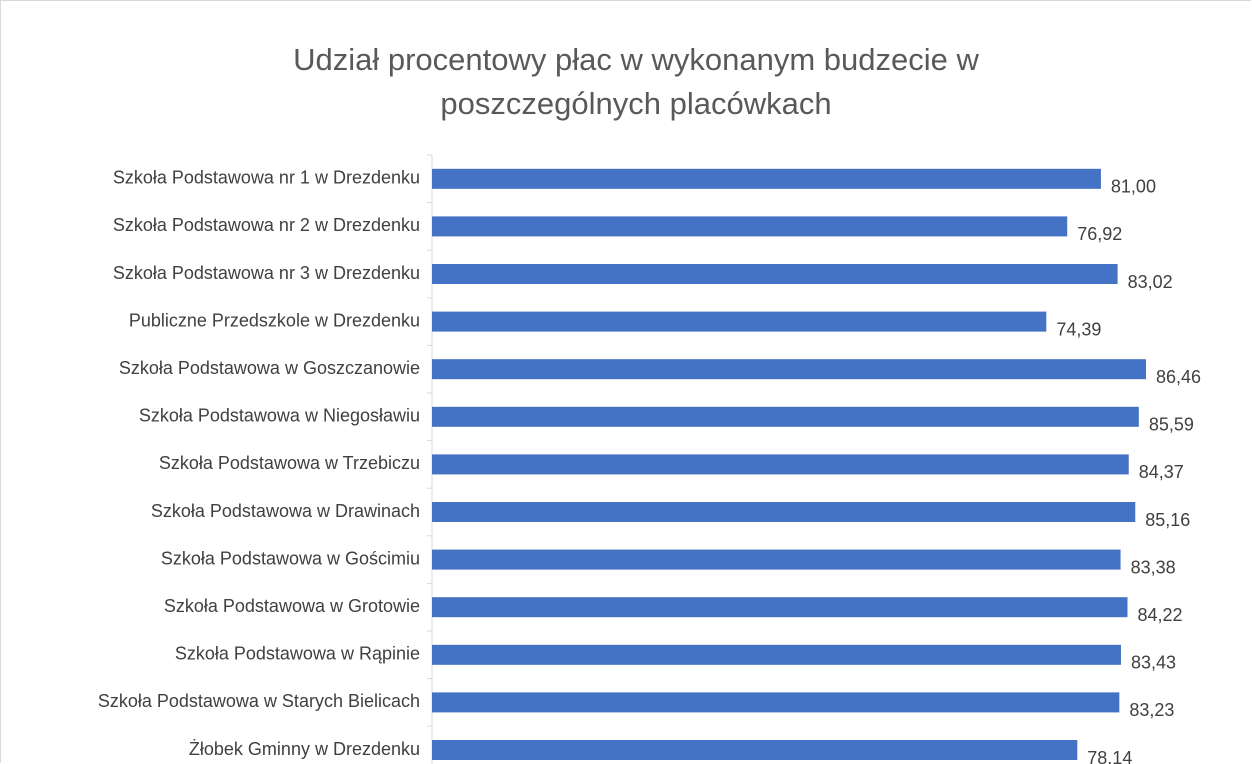  What do you see at coordinates (1161, 472) in the screenshot?
I see `value-label: 84,37` at bounding box center [1161, 472].